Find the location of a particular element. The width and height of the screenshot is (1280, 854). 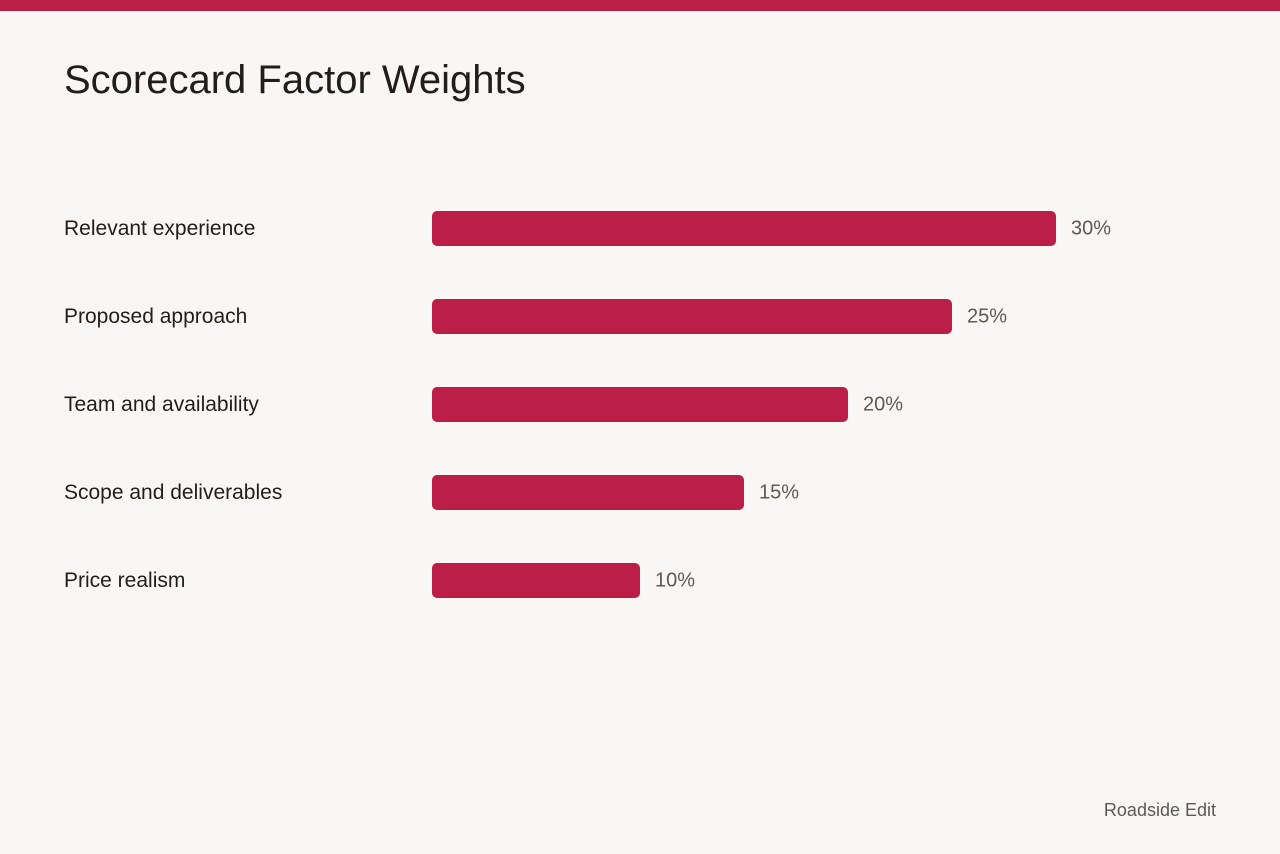

category-label: Scope and deliverables is located at coordinates (173, 492).